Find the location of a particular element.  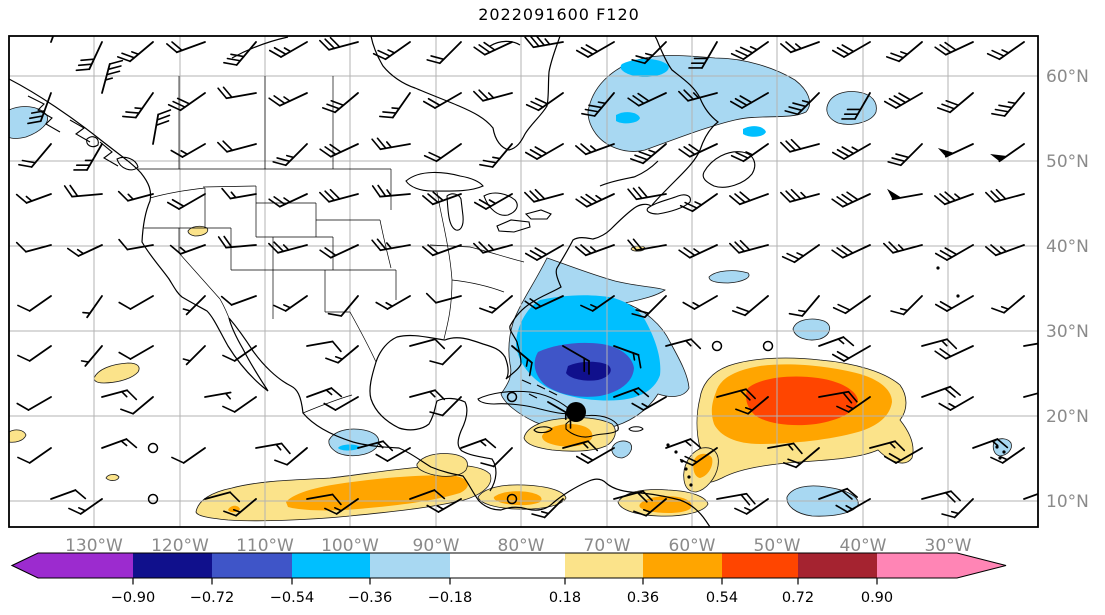

chart-title: 2022091600 F120 is located at coordinates (559, 14).